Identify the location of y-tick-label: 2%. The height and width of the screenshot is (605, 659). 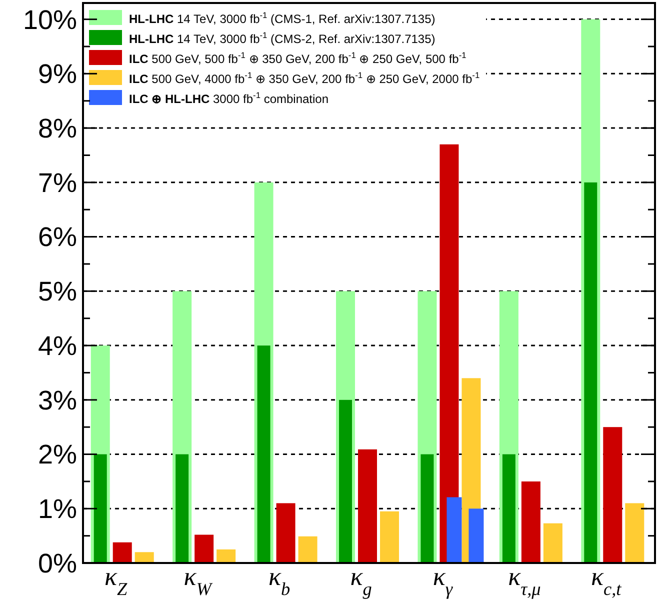
(57, 455).